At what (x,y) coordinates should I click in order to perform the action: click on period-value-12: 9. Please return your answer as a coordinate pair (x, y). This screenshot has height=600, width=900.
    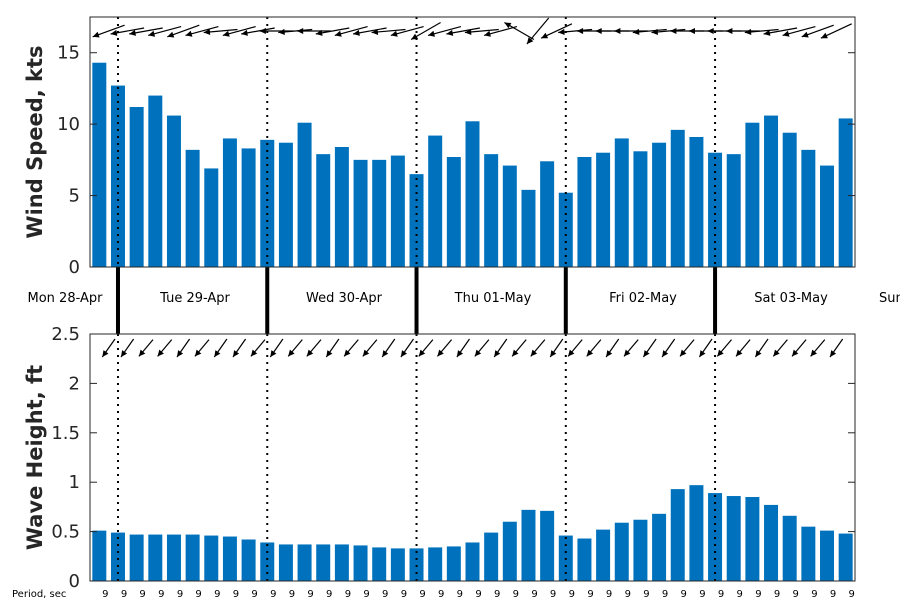
    Looking at the image, I should click on (329, 594).